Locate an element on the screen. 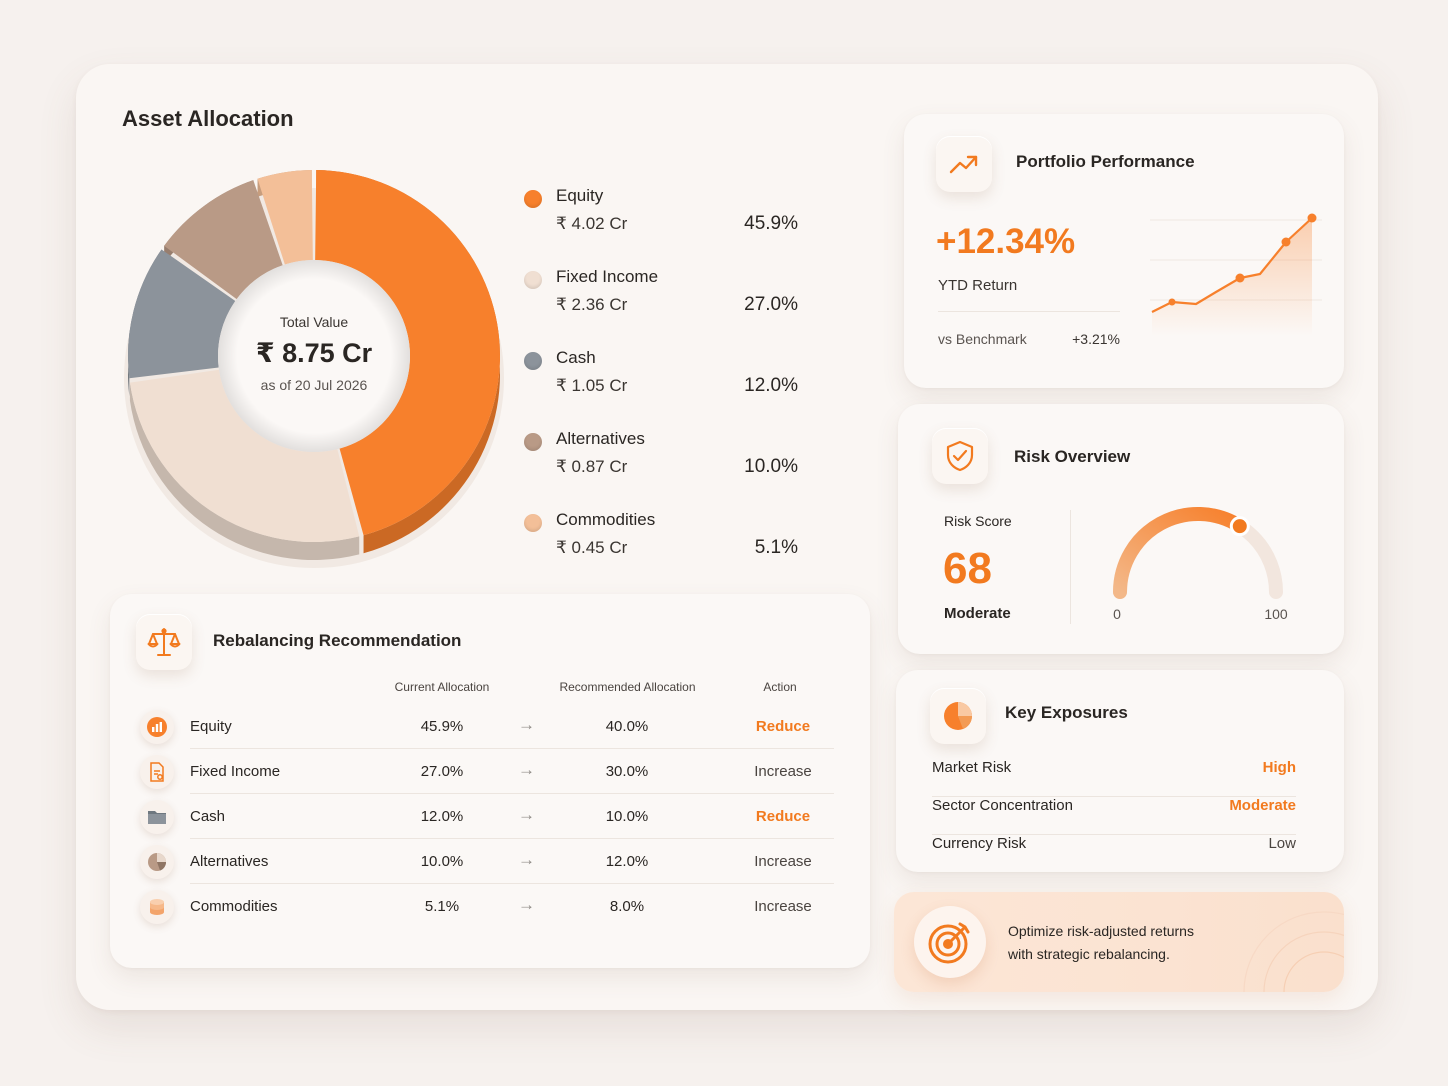 The image size is (1448, 1086). legend-item-commodities: Commodities ₹ 0.45 Cr 5.1% is located at coordinates (674, 540).